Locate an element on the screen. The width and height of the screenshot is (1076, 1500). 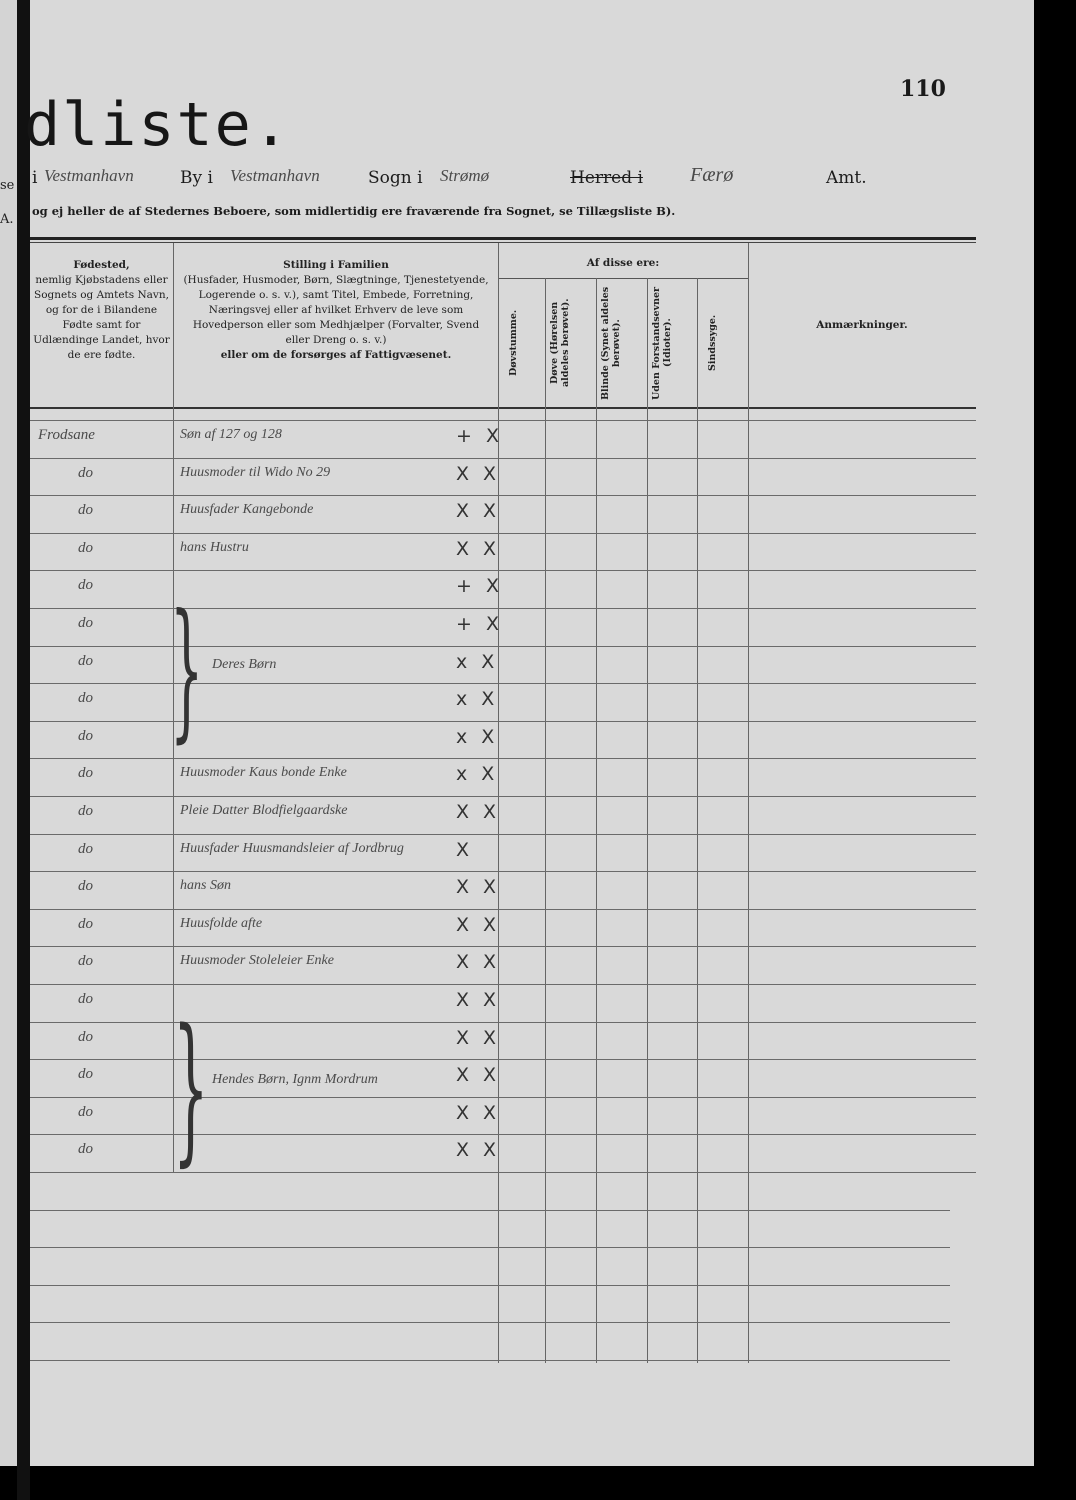
prefix-label: i is located at coordinates (35, 178).